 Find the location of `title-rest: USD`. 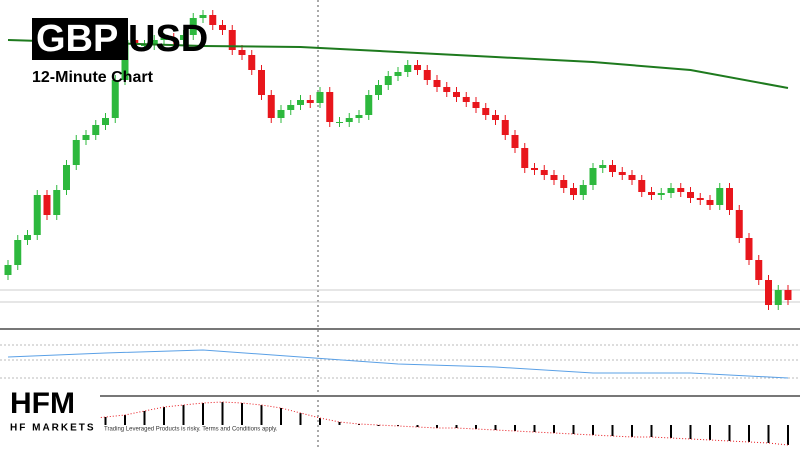

title-rest: USD is located at coordinates (168, 39).